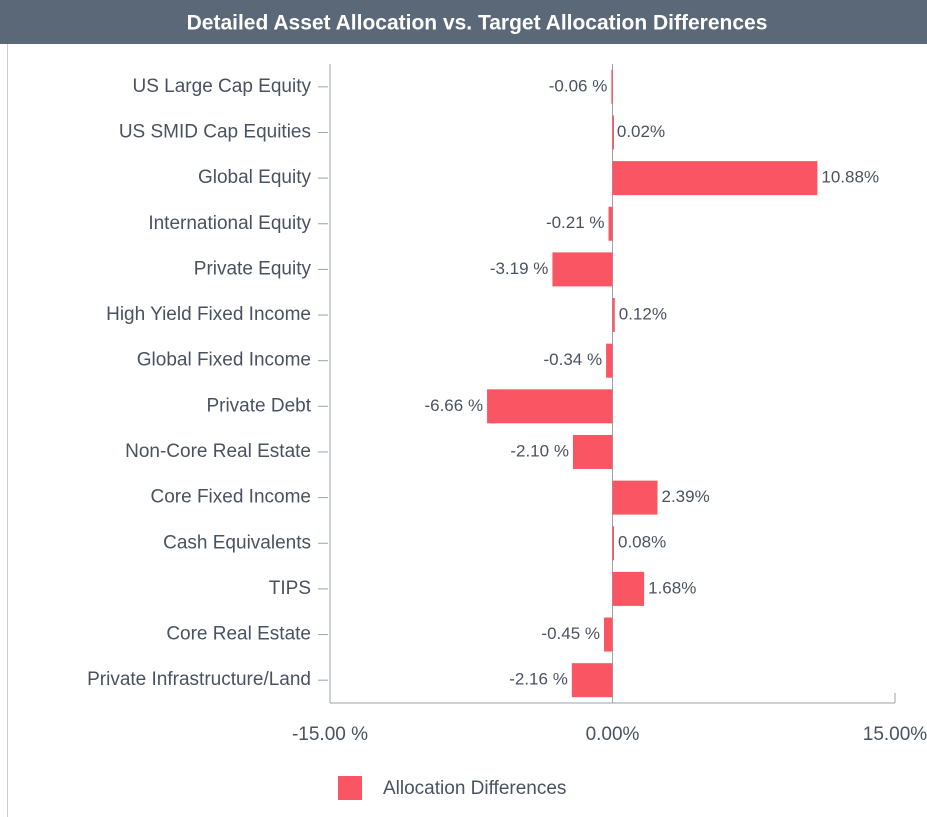 The height and width of the screenshot is (817, 927). Describe the element at coordinates (208, 314) in the screenshot. I see `y-tick-label: High Yield Fixed Income` at that location.